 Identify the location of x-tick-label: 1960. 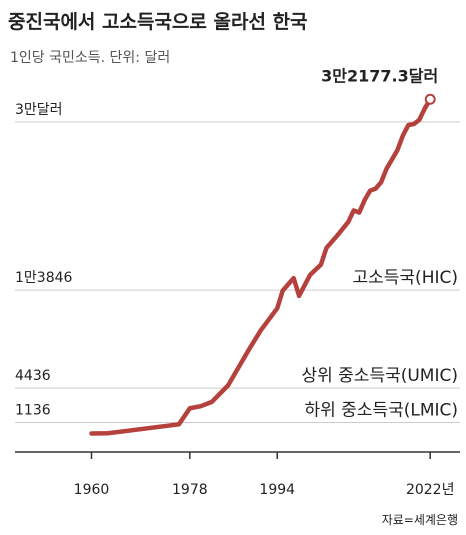
(92, 490).